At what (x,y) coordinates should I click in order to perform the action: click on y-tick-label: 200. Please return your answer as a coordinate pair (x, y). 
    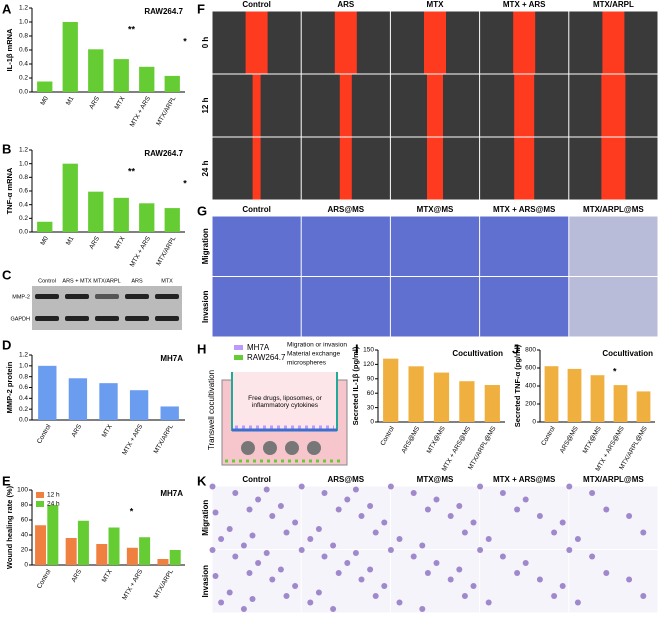
    Looking at the image, I should click on (530, 404).